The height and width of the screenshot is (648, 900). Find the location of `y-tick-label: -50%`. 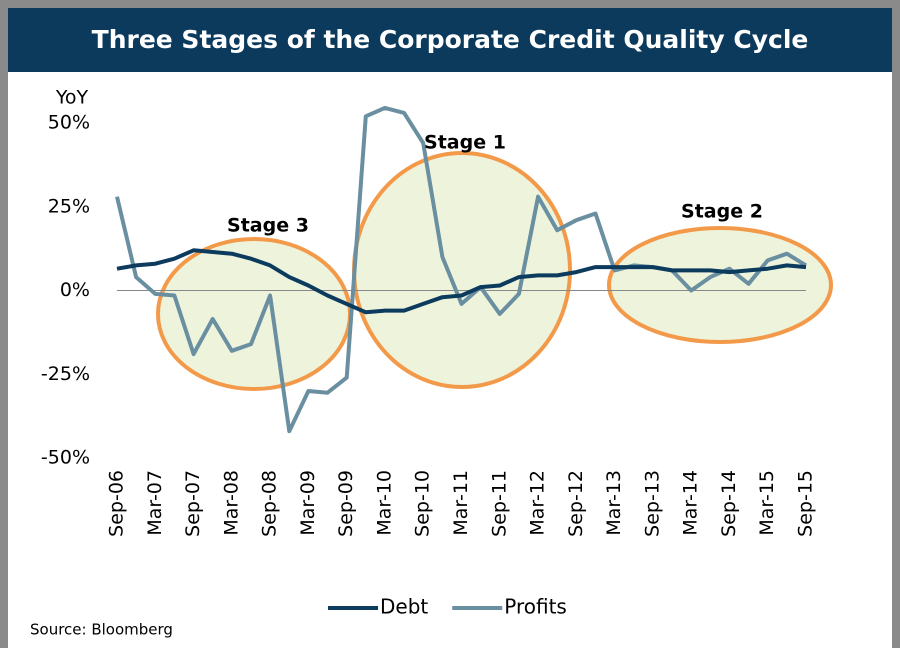

y-tick-label: -50% is located at coordinates (65, 458).